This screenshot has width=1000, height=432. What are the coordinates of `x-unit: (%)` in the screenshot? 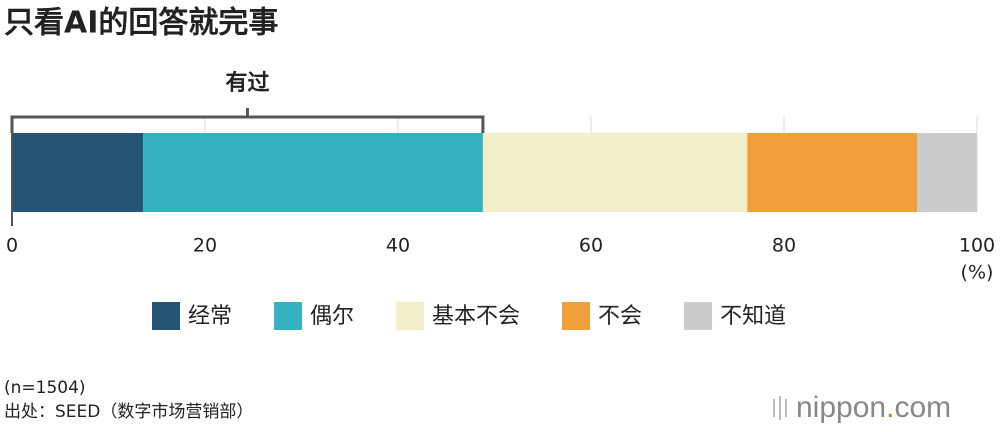 It's located at (977, 273).